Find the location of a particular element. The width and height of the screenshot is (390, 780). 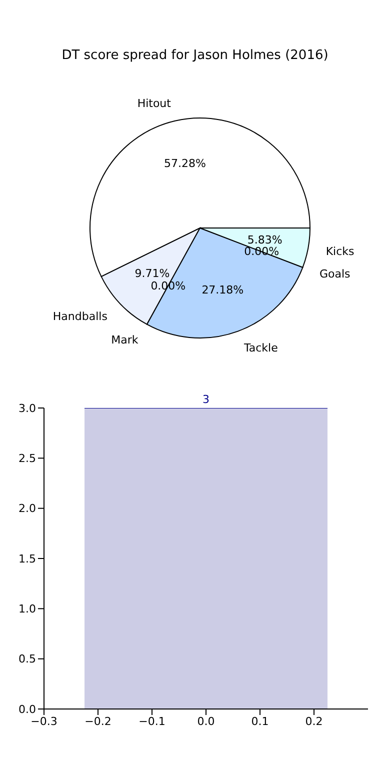

x-tick-label: −0.2 is located at coordinates (98, 721).